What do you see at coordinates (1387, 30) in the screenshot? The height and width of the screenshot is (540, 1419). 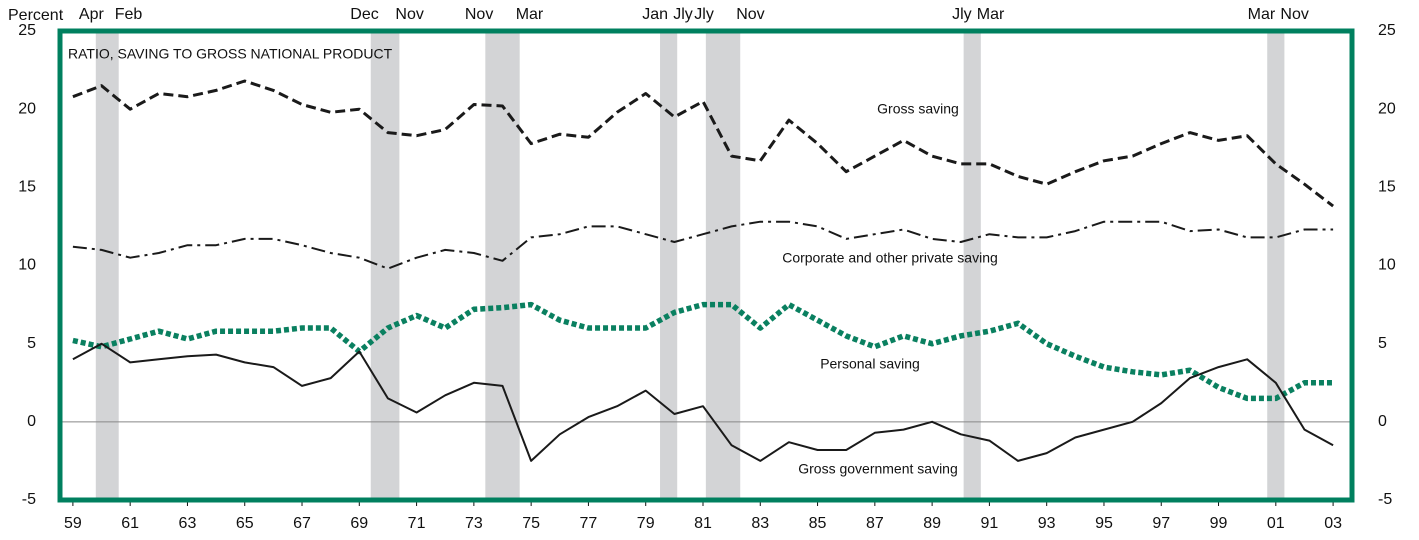 I see `y2-tick-label: 25` at bounding box center [1387, 30].